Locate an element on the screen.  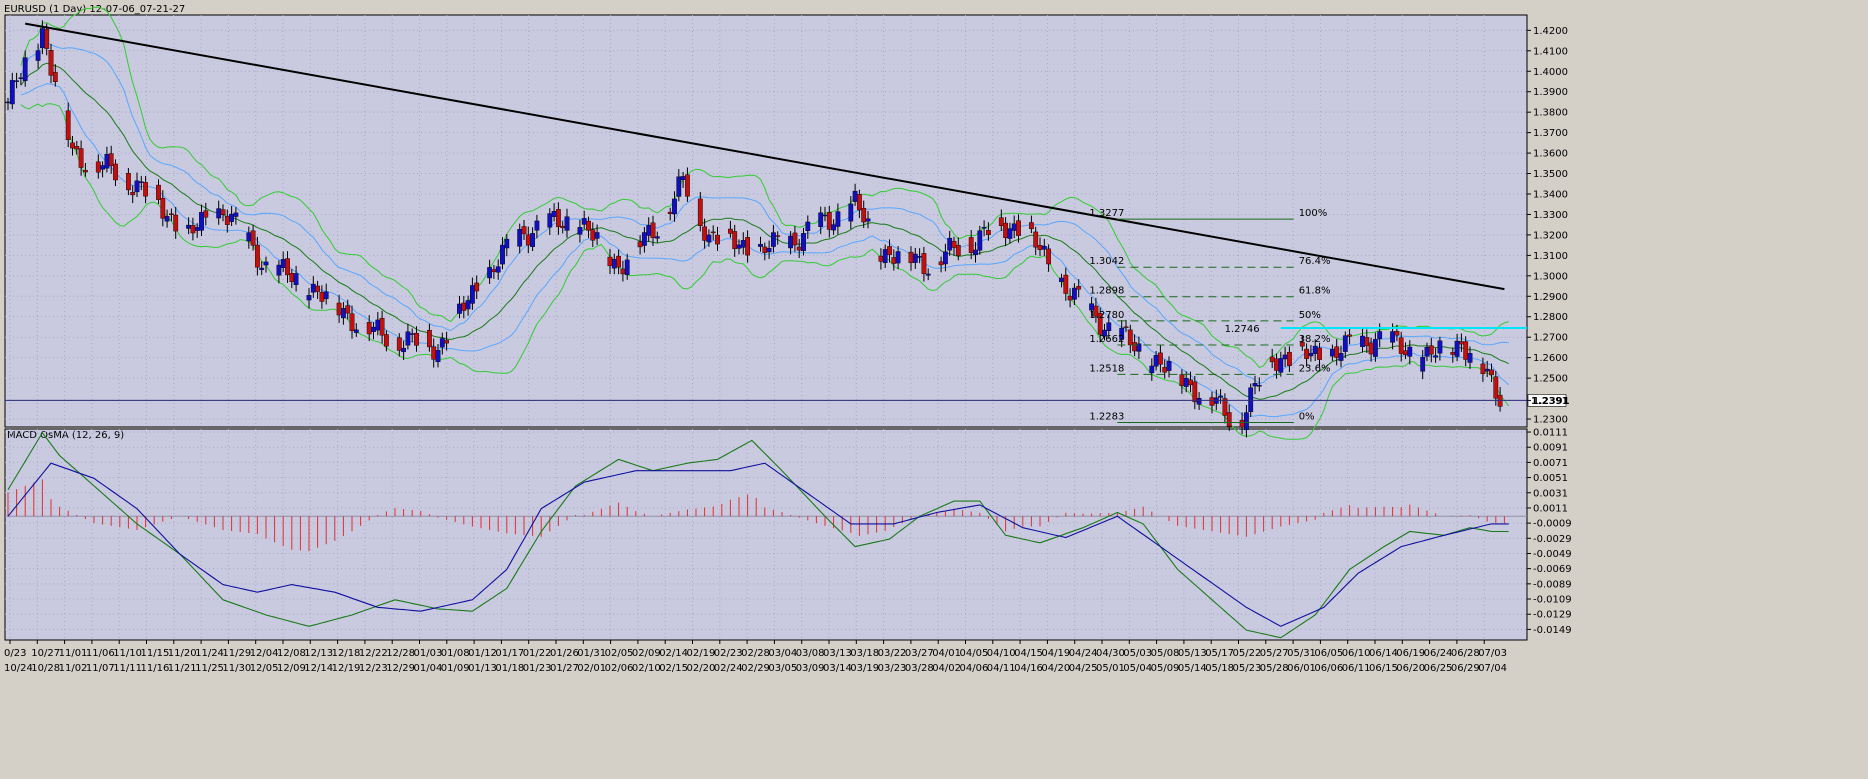
time-axis-label-bottom: 06/15 is located at coordinates (1383, 668).